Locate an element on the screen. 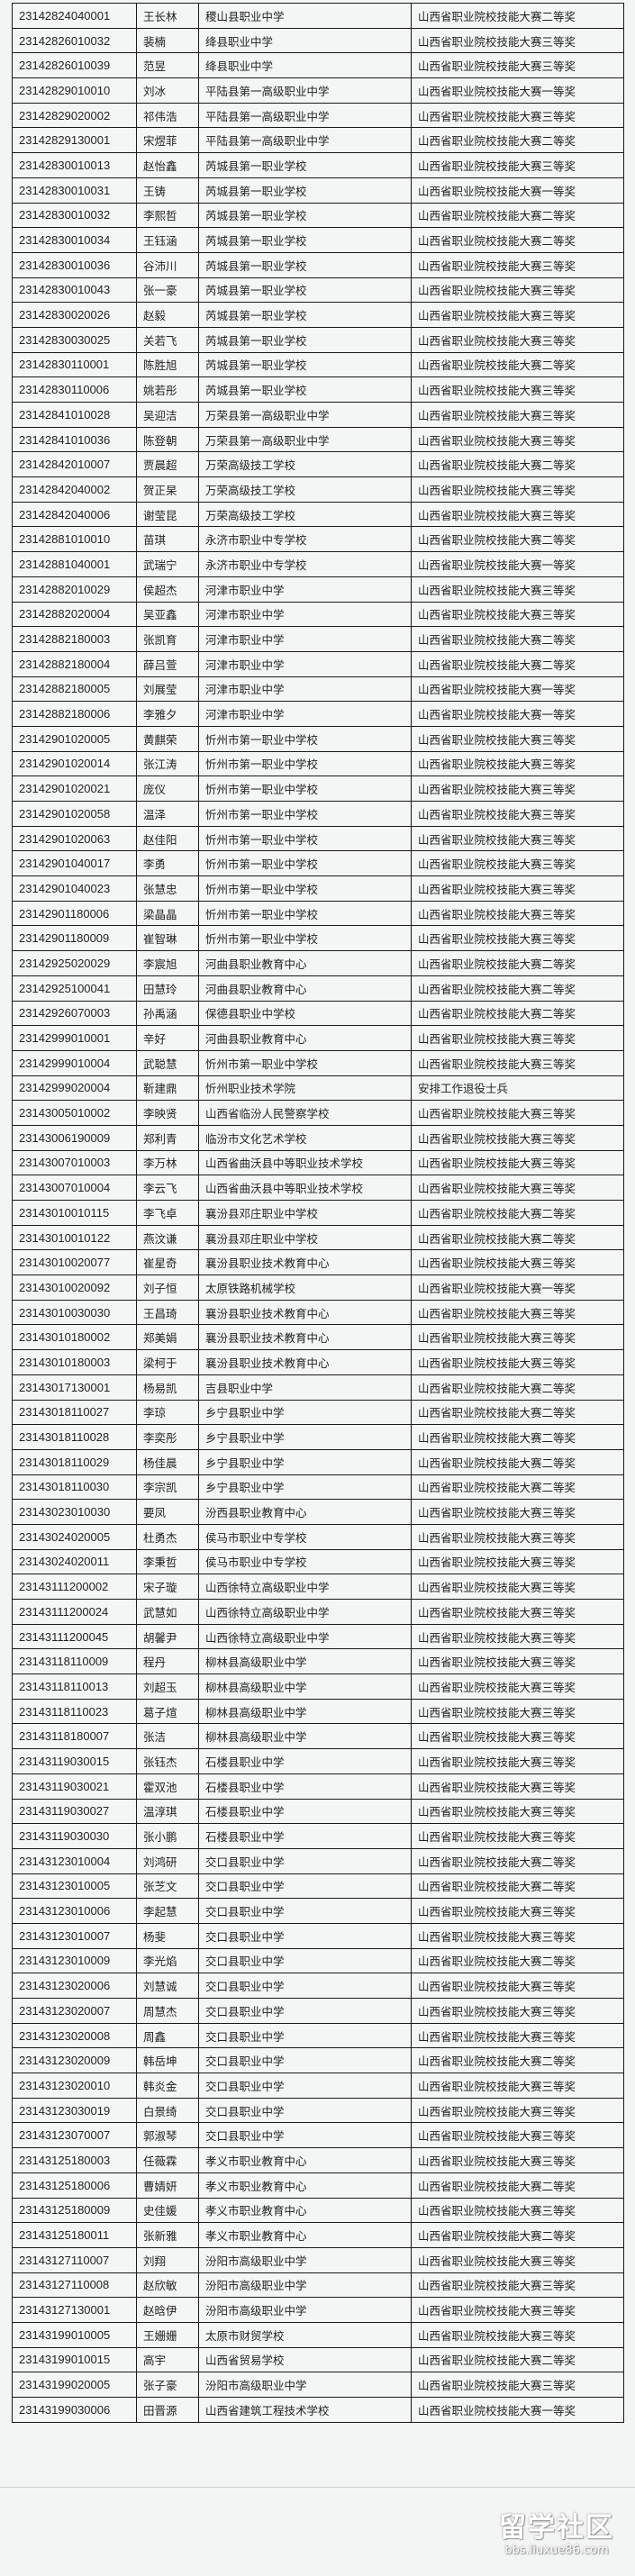 The width and height of the screenshot is (635, 2576). watermark-logo: 留学社区 bbs.liuxue86.com is located at coordinates (557, 2544).